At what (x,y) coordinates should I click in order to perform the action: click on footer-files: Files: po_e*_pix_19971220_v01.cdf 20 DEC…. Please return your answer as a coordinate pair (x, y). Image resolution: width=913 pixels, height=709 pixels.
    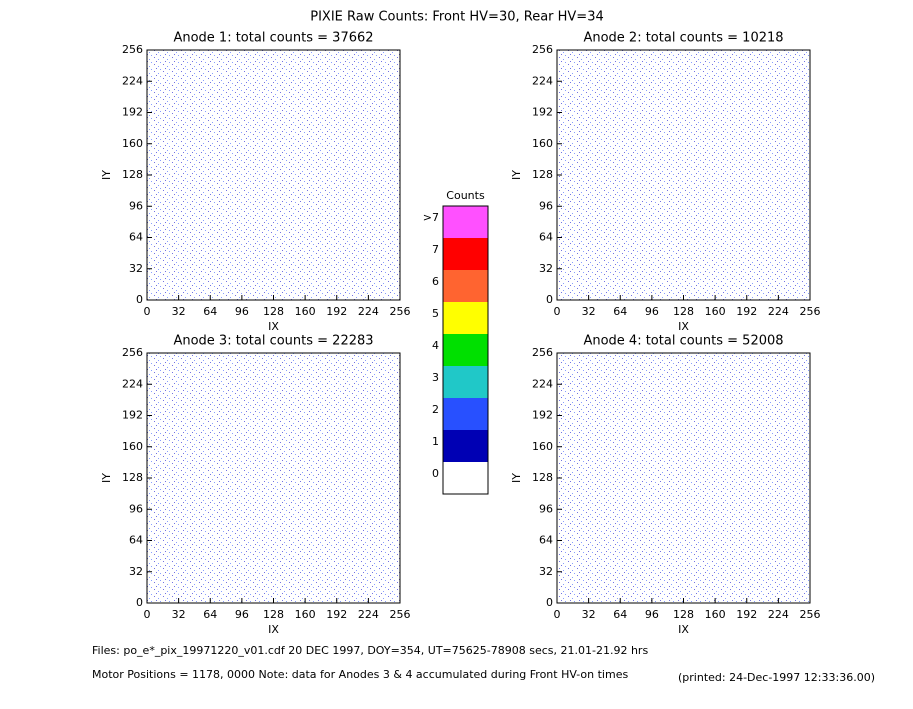
    Looking at the image, I should click on (370, 650).